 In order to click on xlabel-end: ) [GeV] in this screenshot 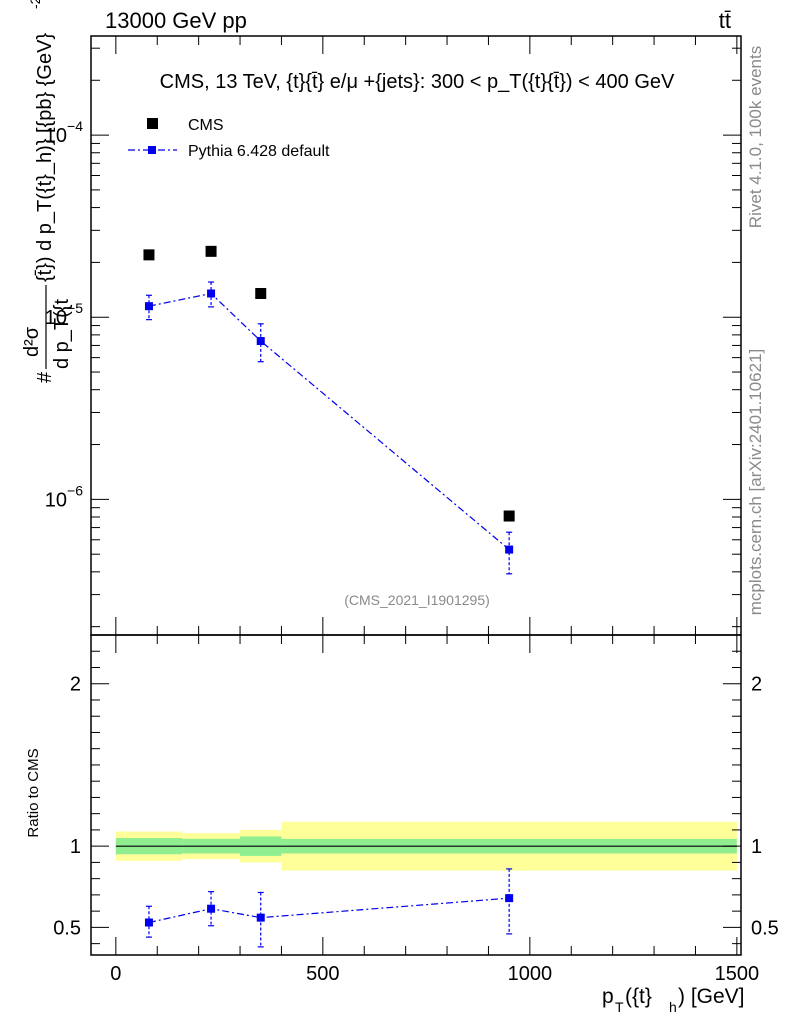, I will do `click(711, 996)`.